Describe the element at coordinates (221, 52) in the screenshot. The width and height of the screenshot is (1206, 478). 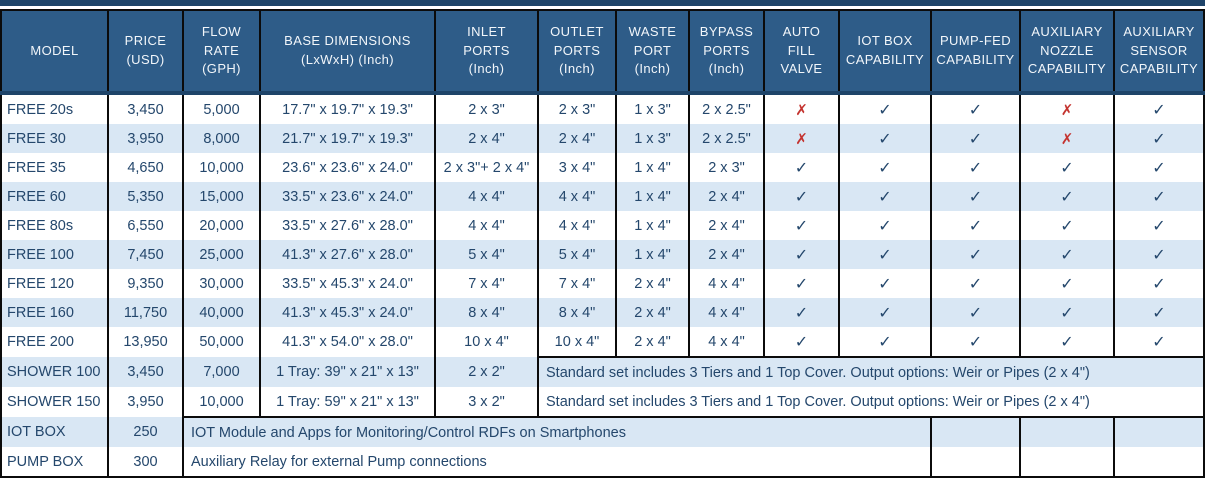
I see `col-header-flow: FLOW RATE (GPH)` at that location.